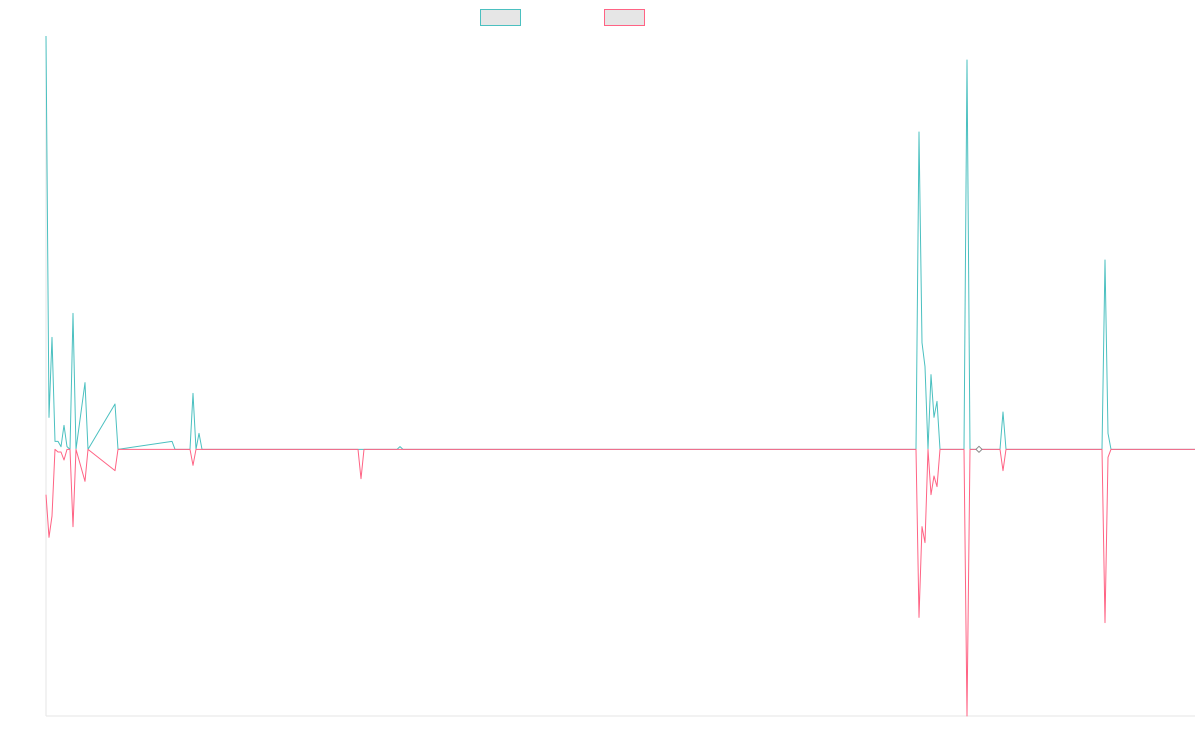 Image resolution: width=1200 pixels, height=750 pixels. I want to click on marker-layer, so click(979, 449).